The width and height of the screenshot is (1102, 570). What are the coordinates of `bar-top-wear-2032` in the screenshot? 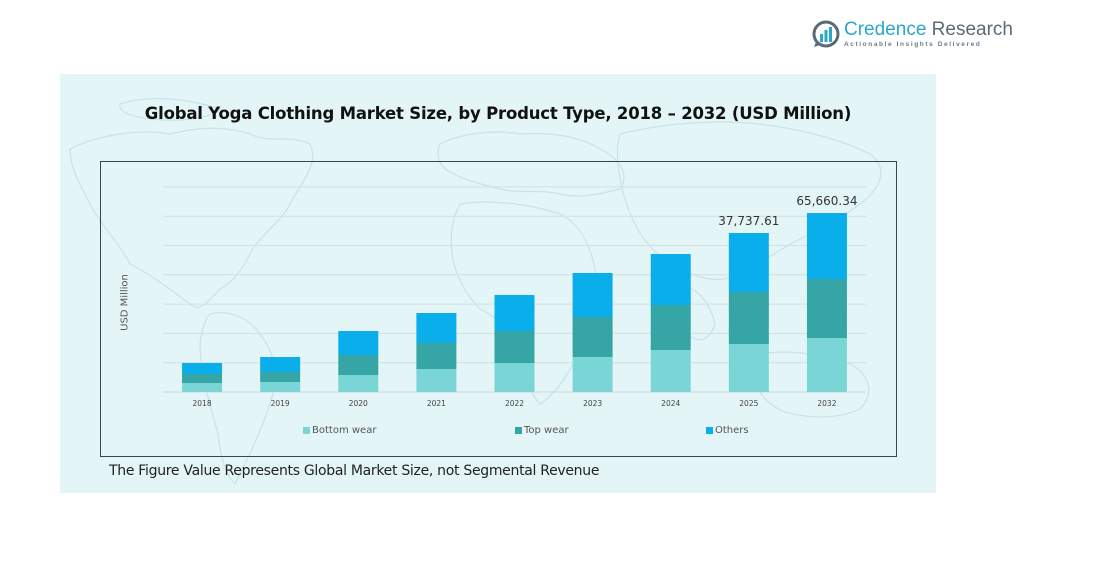 It's located at (826, 309).